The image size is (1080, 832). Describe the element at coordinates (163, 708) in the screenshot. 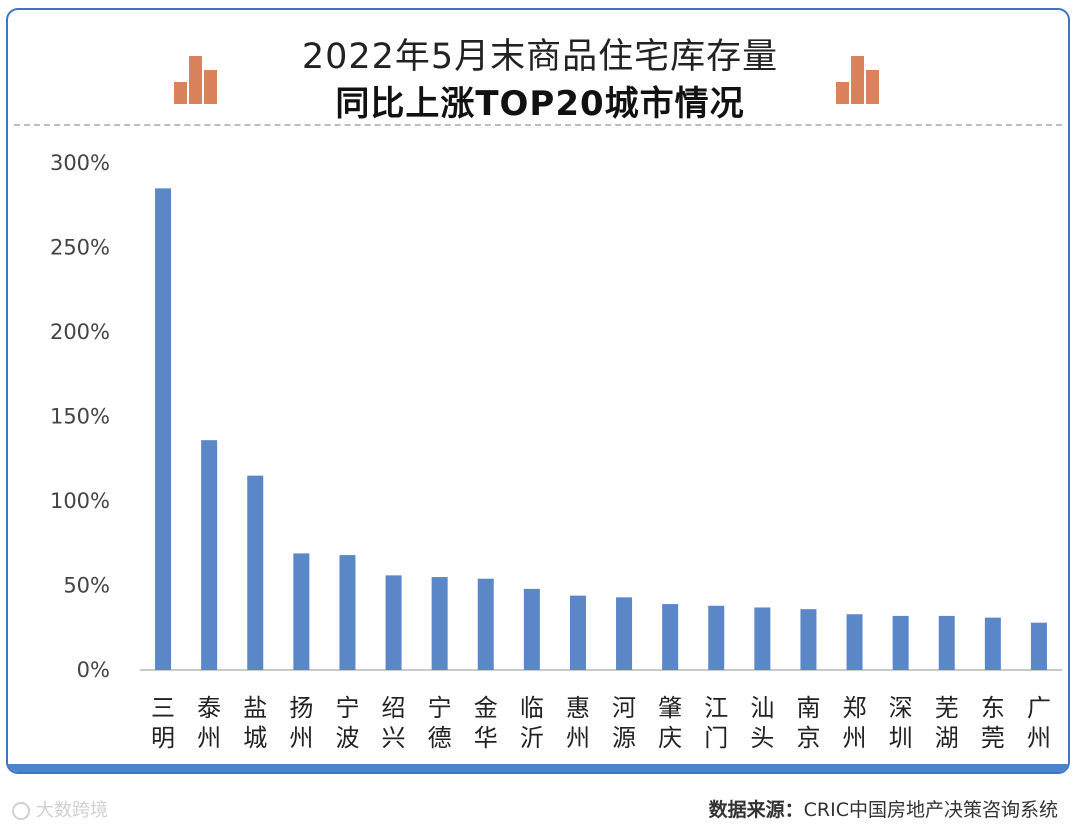

I see `x-tick-label-char: 三` at that location.